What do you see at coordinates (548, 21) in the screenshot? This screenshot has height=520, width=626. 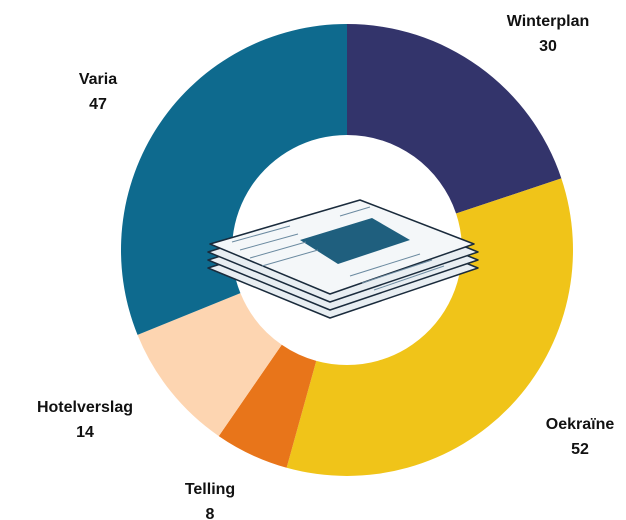 I see `slice-label: Winterplan` at bounding box center [548, 21].